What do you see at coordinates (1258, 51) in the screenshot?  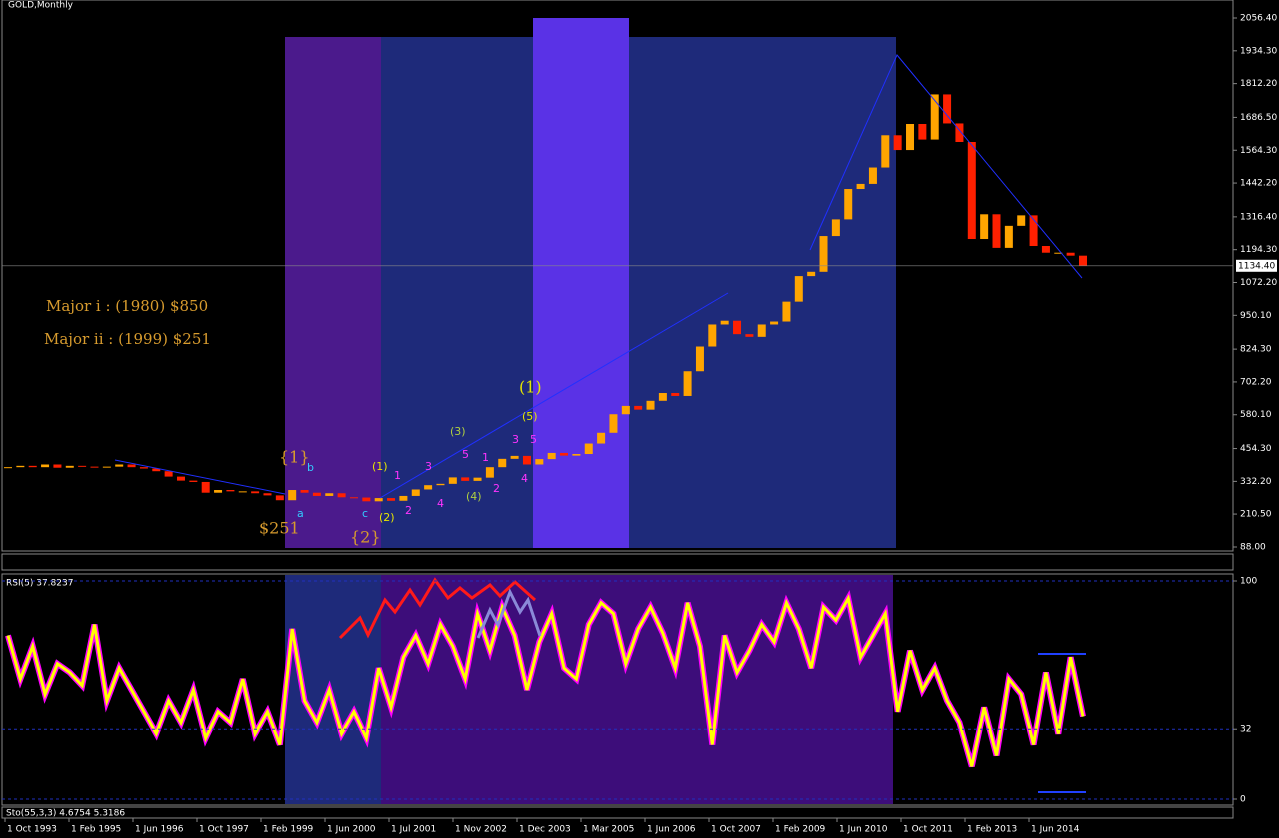 I see `y-tick-label: 1934.30` at bounding box center [1258, 51].